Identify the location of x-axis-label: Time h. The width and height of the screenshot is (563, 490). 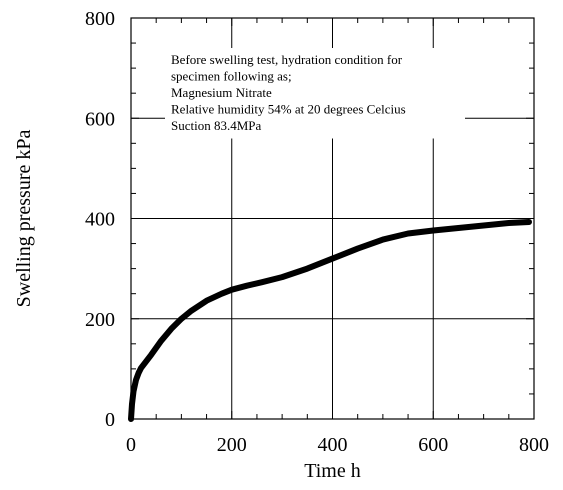
(332, 471).